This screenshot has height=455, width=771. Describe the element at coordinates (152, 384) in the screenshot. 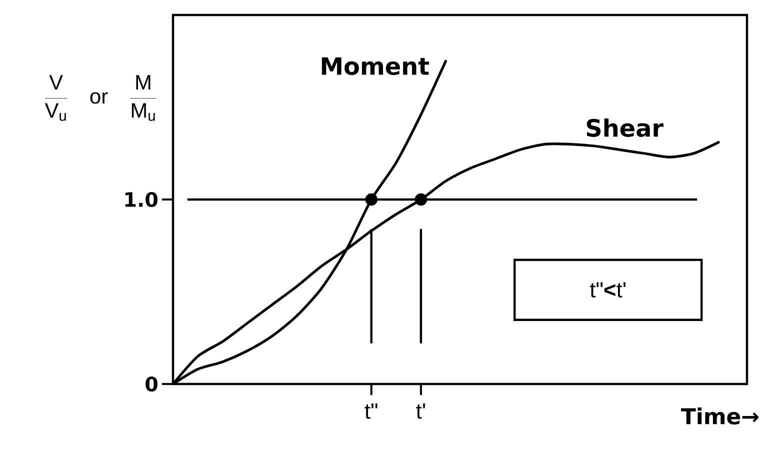

I see `y-tick-label: 0` at that location.